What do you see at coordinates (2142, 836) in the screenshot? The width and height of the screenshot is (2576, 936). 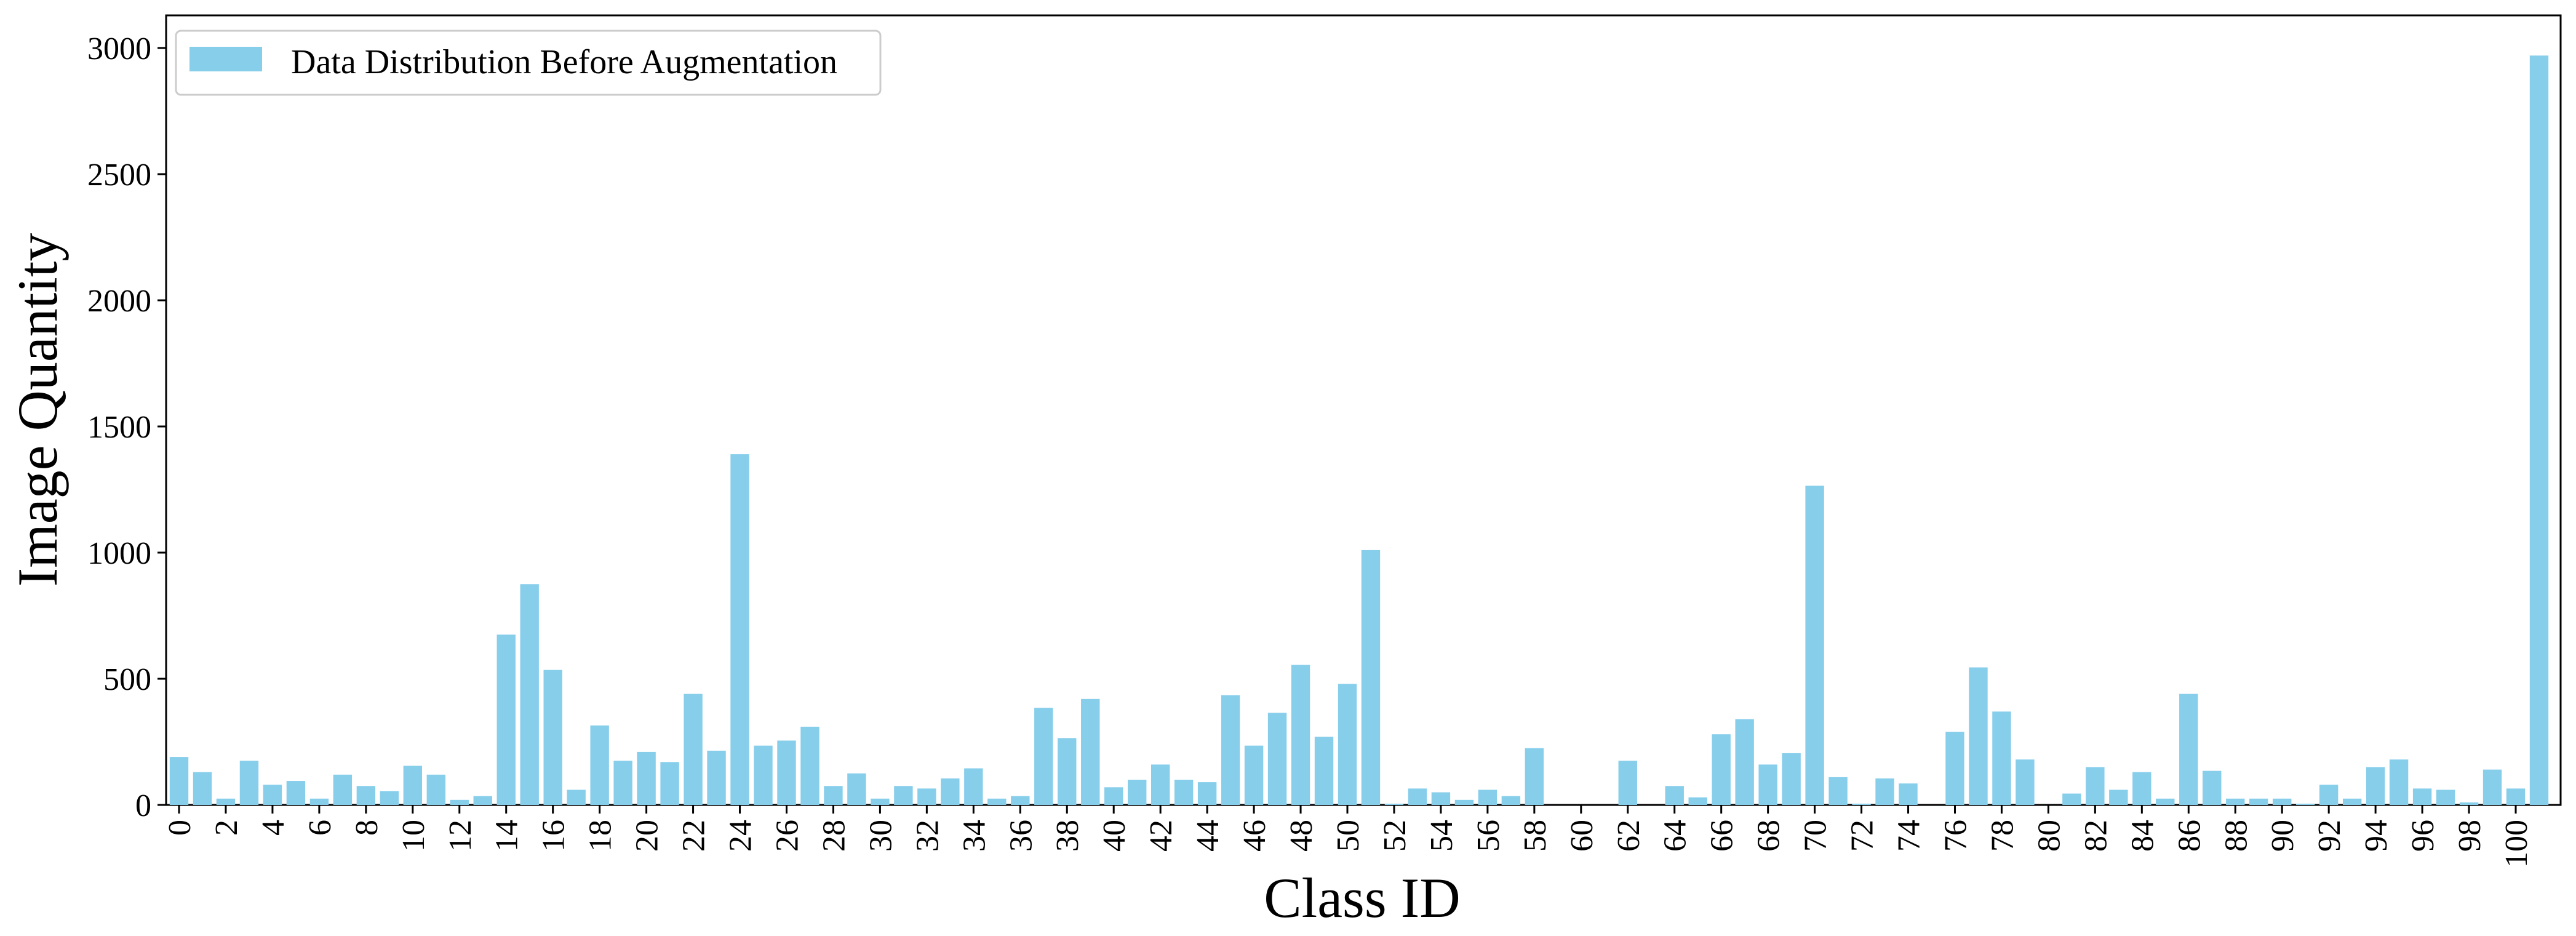 I see `x-tick-label: 84` at bounding box center [2142, 836].